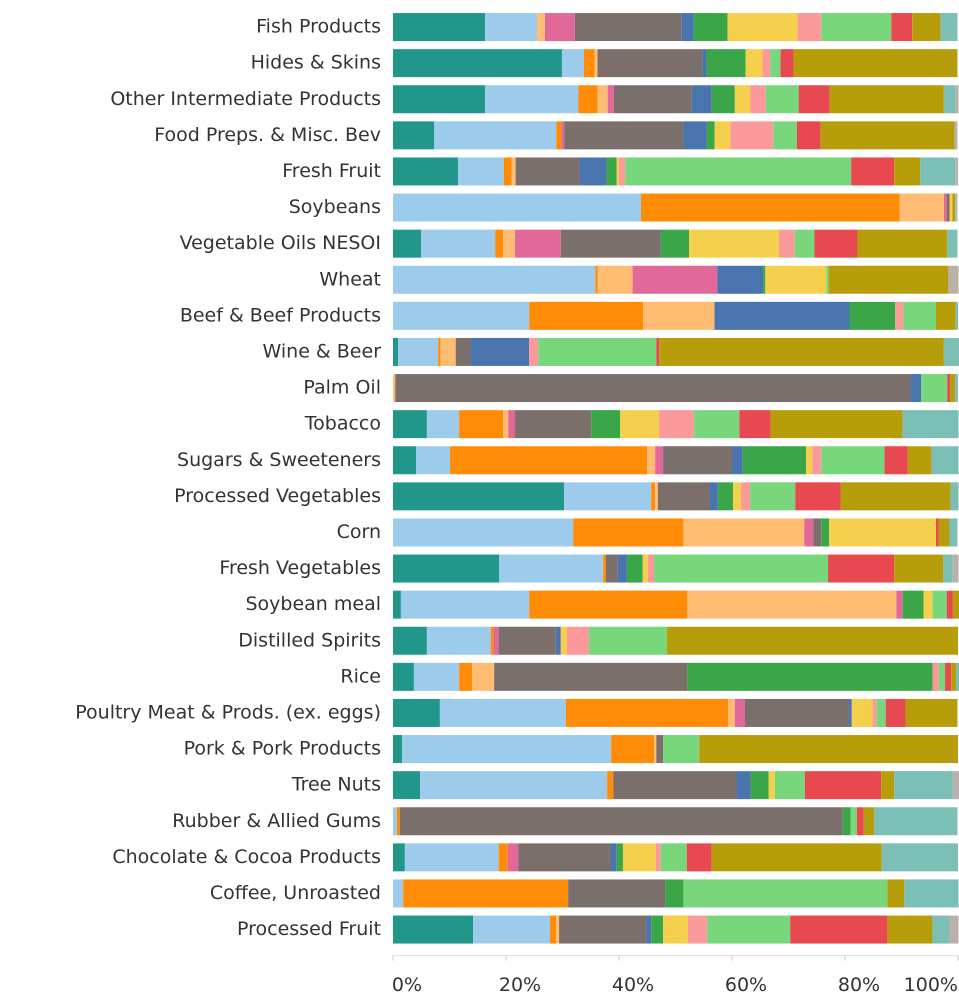  What do you see at coordinates (931, 985) in the screenshot?
I see `x-tick-label: 100%` at bounding box center [931, 985].